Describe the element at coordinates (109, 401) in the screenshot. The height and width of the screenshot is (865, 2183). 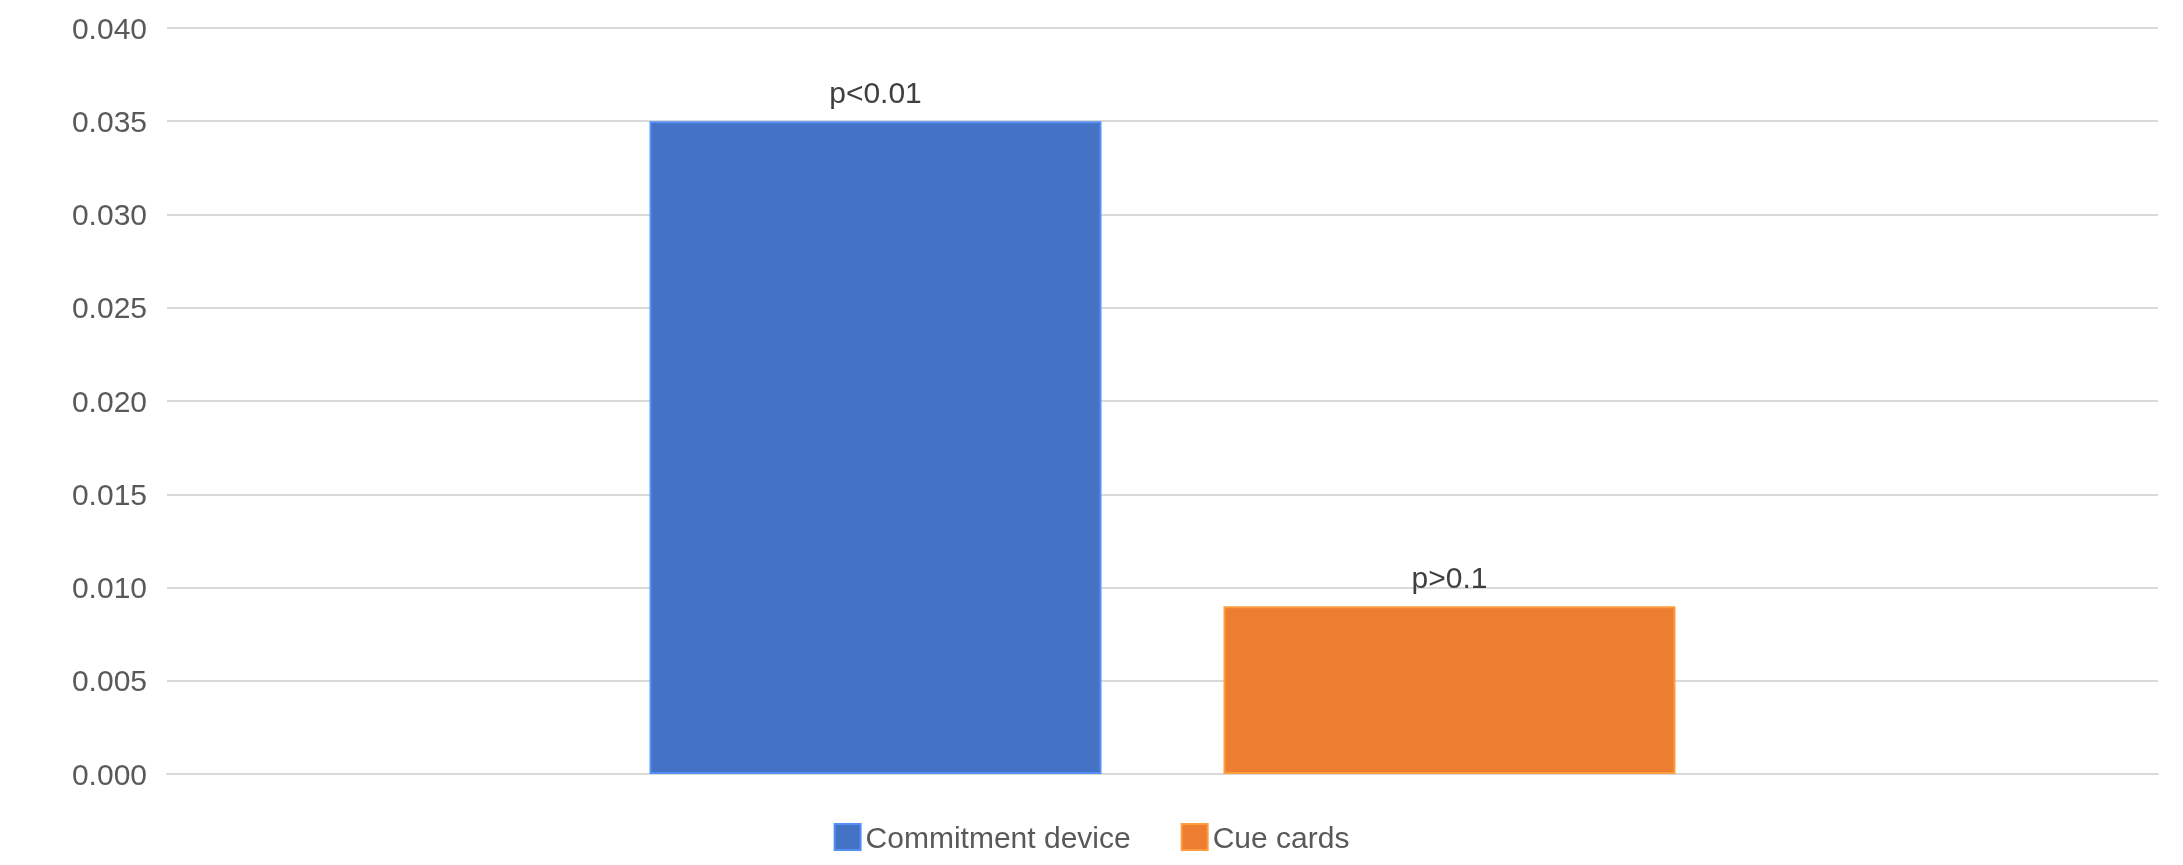
I see `y-tick-label: 0.020` at that location.